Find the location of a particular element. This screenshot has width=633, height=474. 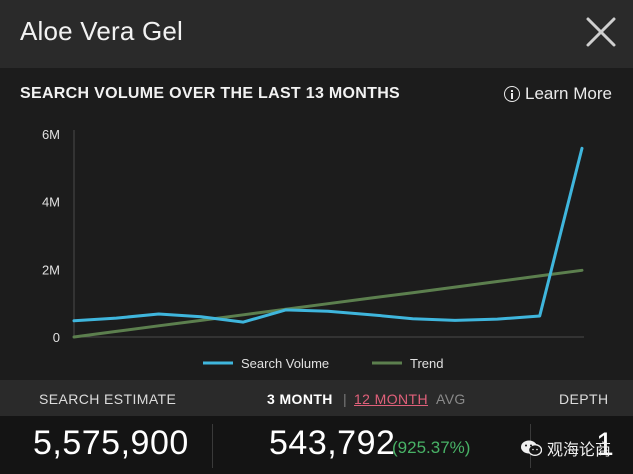

avg-label: AVG is located at coordinates (451, 399).